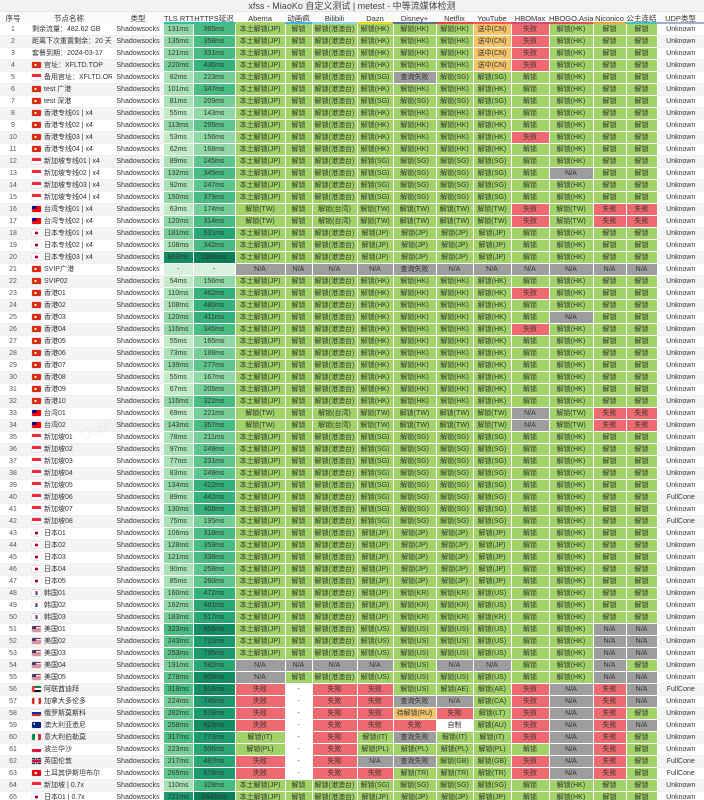 This screenshot has width=704, height=800. I want to click on https-latency-cell: 188ms, so click(214, 353).